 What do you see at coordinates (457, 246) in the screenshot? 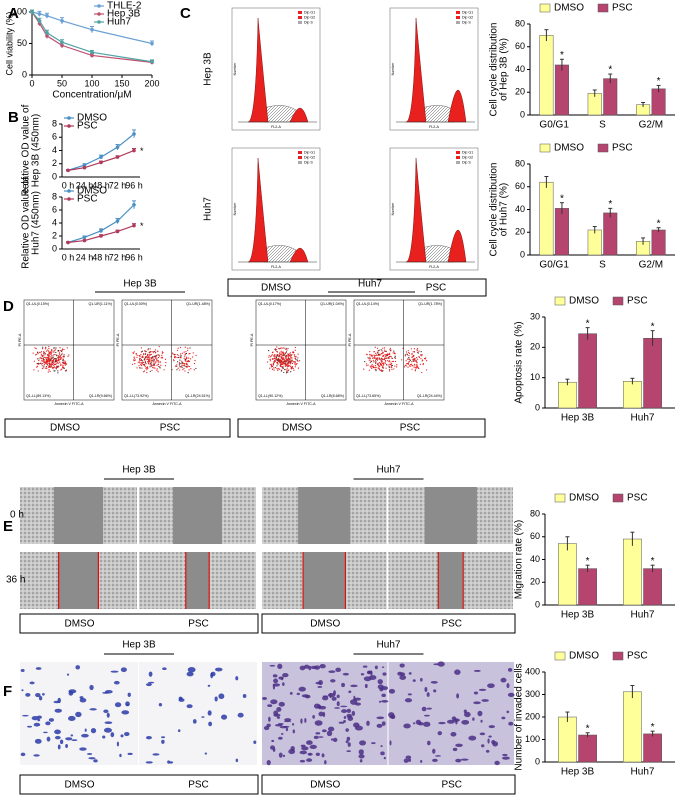
I see `g2-peak` at bounding box center [457, 246].